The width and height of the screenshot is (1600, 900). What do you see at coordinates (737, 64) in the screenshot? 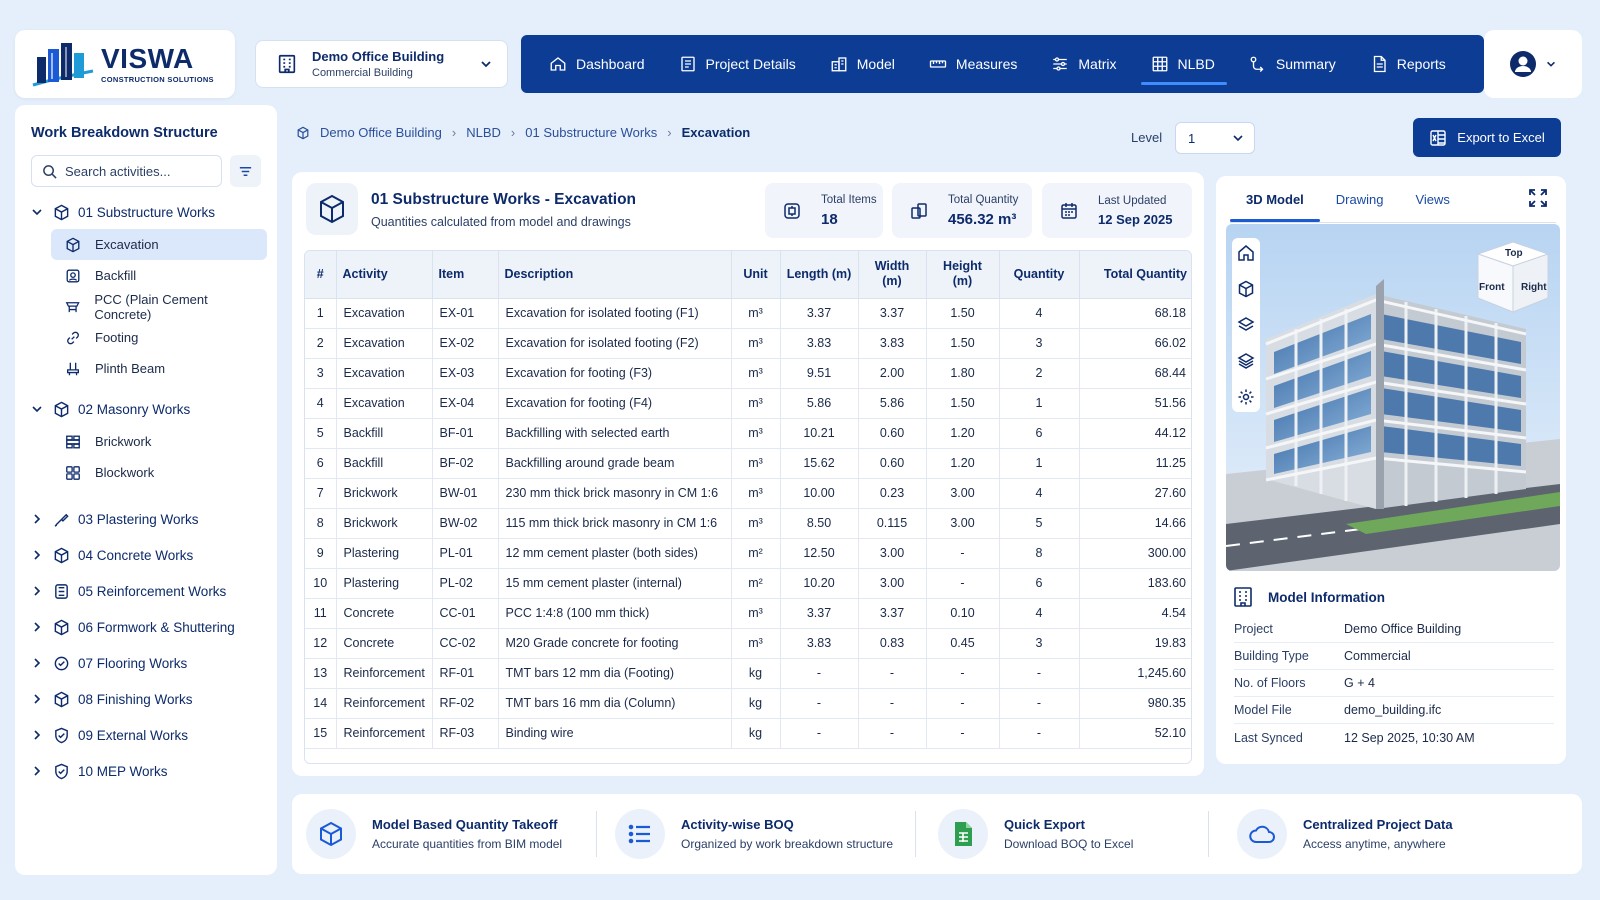
I see `nav-project-details: Project Details` at bounding box center [737, 64].